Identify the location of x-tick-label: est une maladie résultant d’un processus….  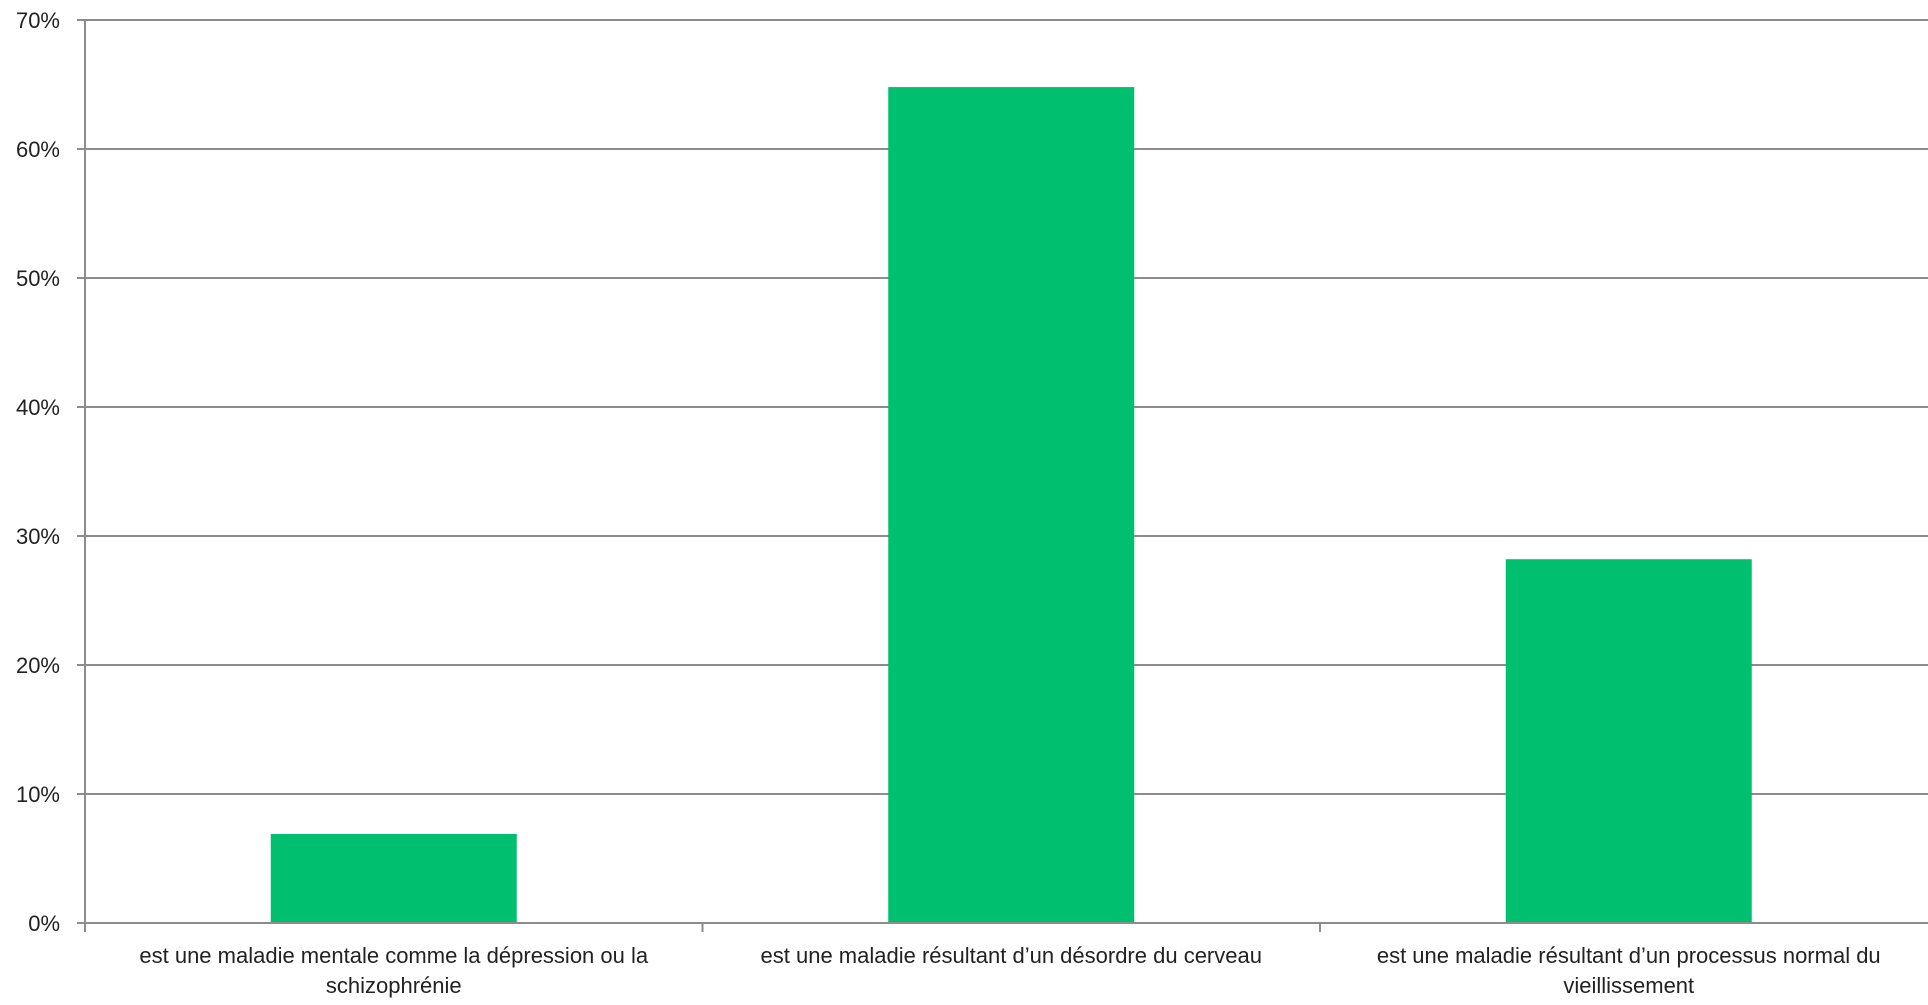
(1628, 970).